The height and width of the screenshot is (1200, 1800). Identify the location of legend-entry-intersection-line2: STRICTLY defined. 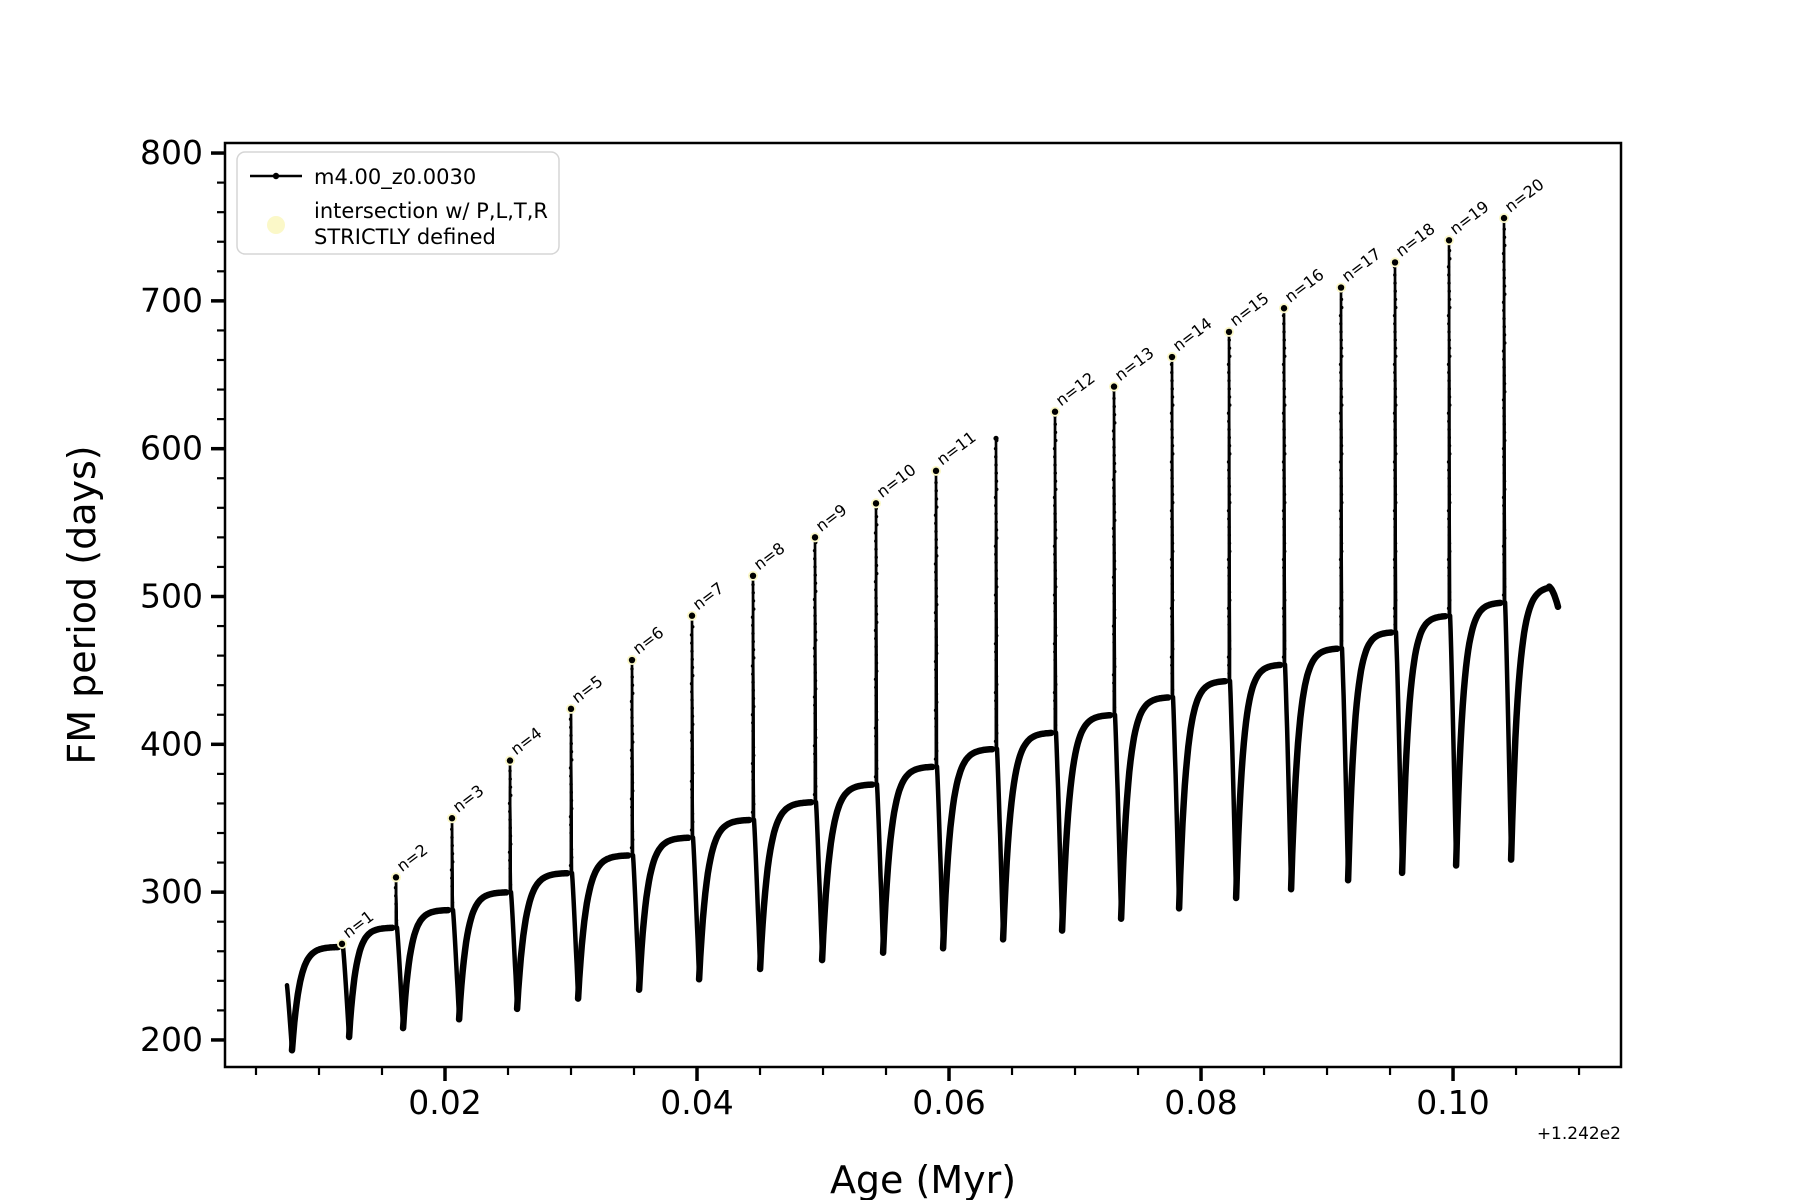
(405, 237).